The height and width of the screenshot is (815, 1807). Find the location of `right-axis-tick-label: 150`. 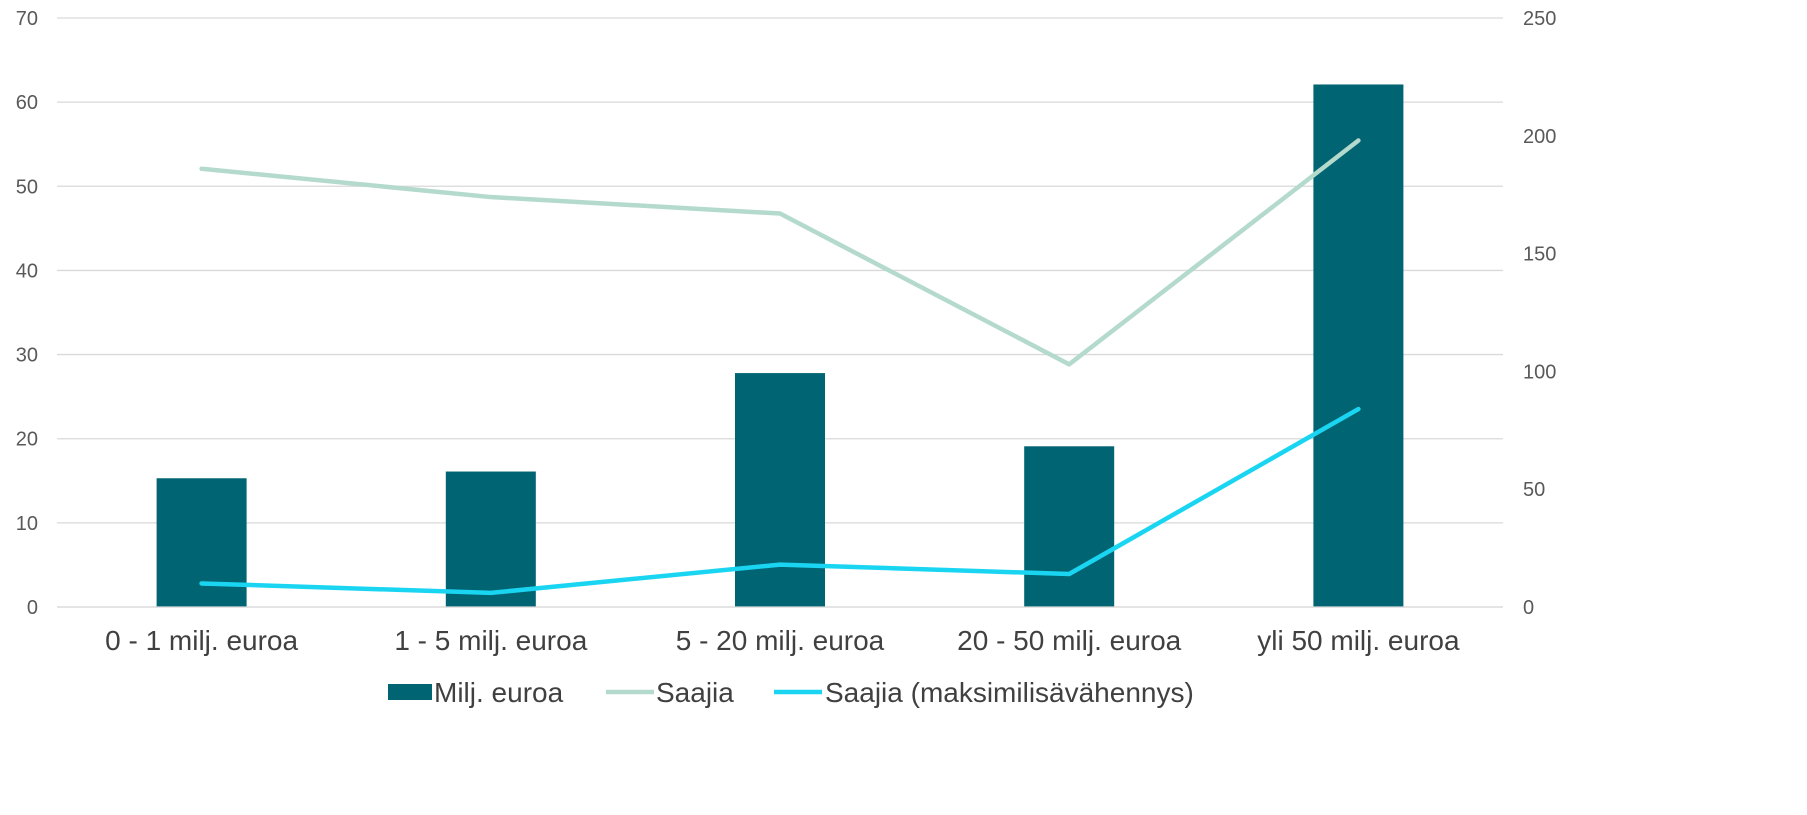

right-axis-tick-label: 150 is located at coordinates (1539, 255).